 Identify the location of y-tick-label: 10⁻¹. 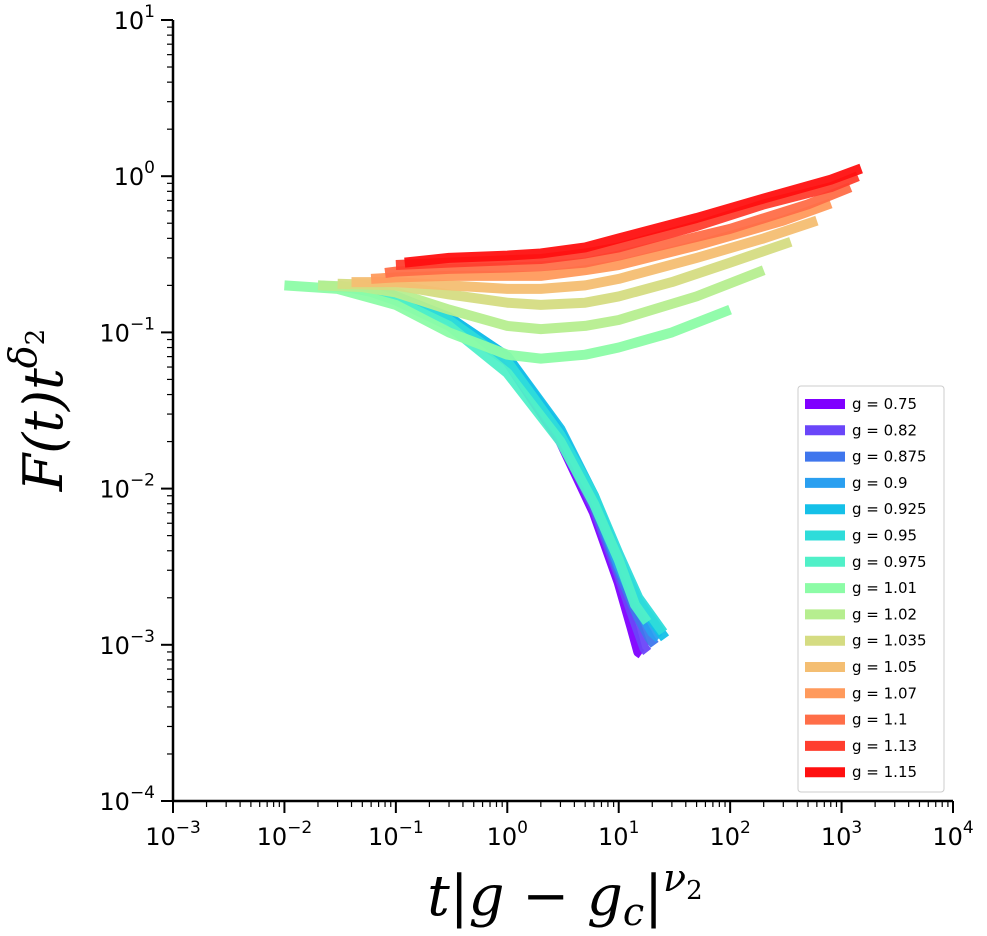
(127, 330).